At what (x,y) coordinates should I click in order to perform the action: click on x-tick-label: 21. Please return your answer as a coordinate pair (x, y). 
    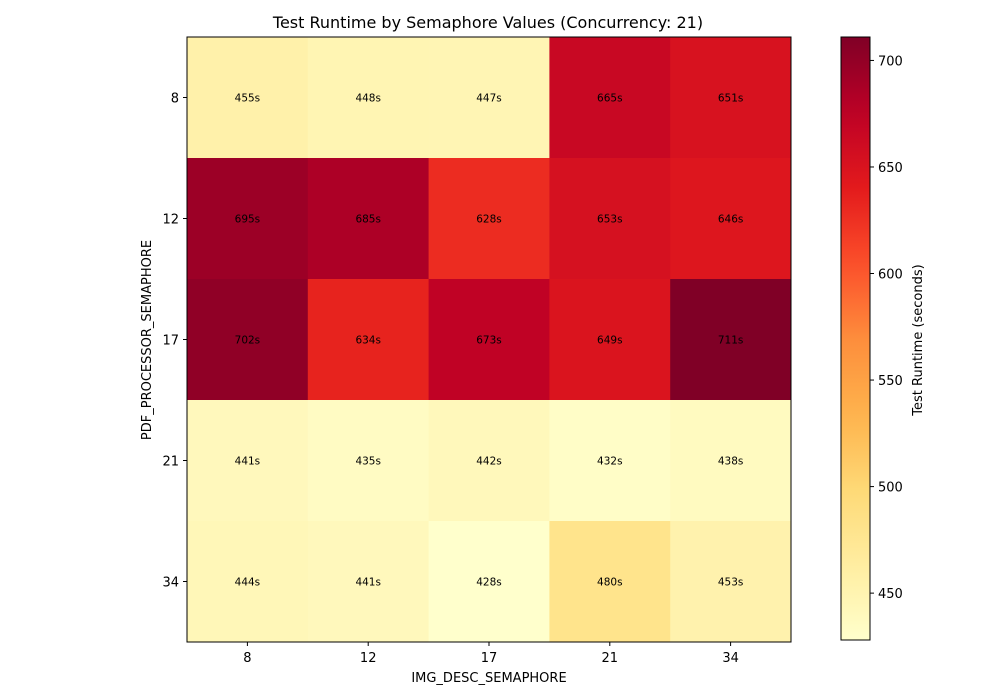
    Looking at the image, I should click on (610, 658).